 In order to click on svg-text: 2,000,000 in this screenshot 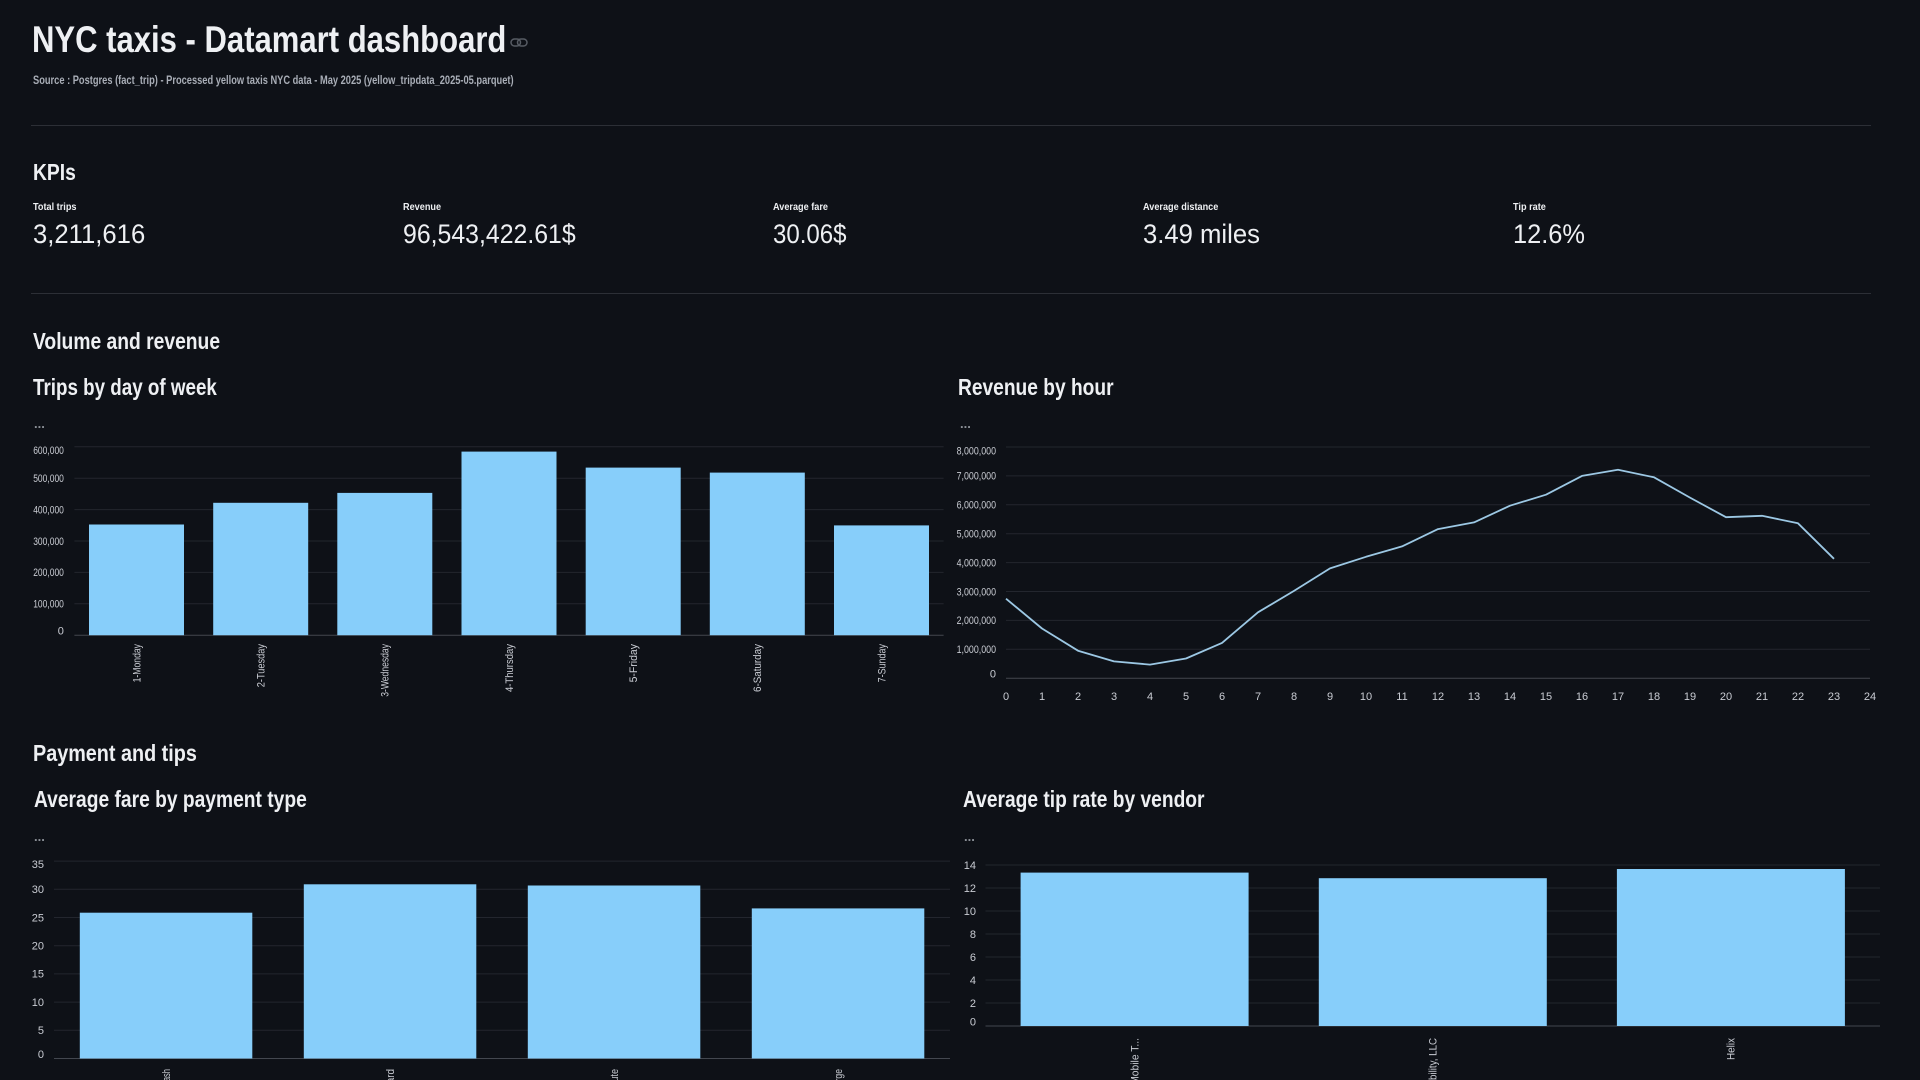, I will do `click(976, 621)`.